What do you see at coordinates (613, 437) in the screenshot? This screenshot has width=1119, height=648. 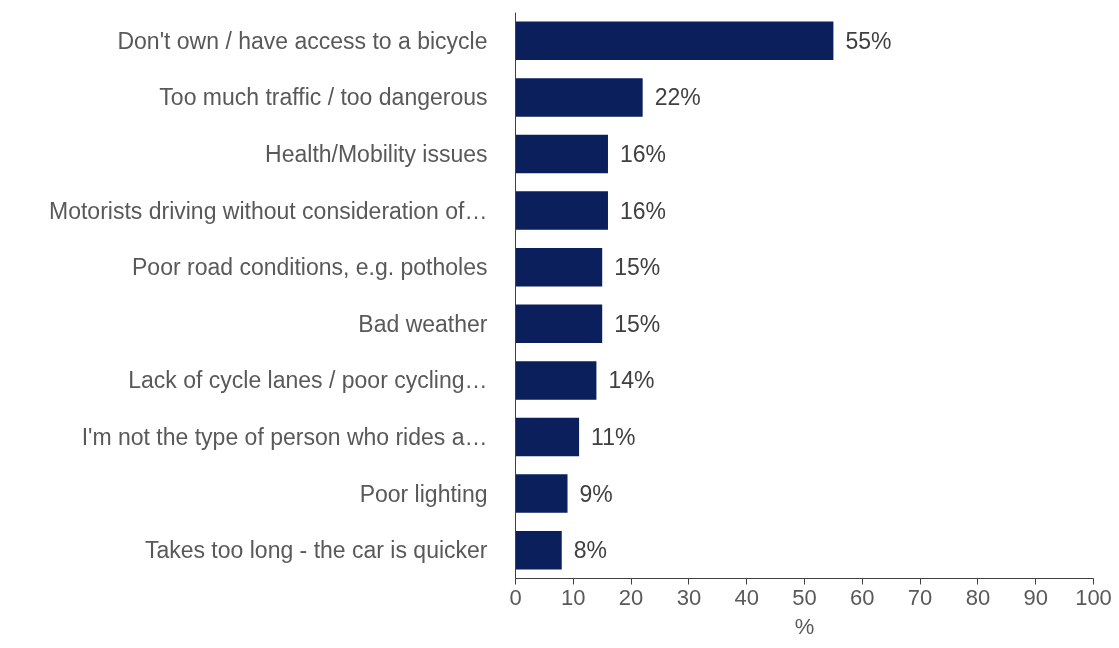 I see `data-label: 11%` at bounding box center [613, 437].